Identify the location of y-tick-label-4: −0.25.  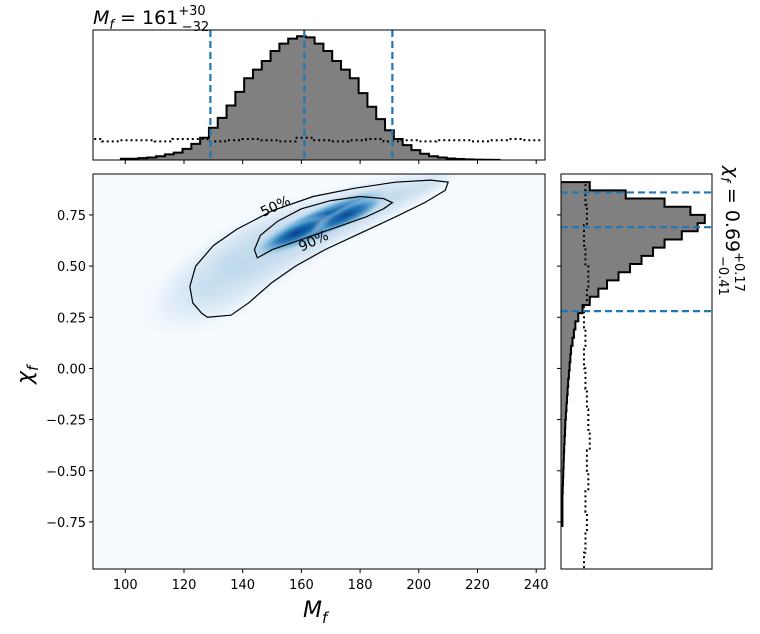
(66, 421).